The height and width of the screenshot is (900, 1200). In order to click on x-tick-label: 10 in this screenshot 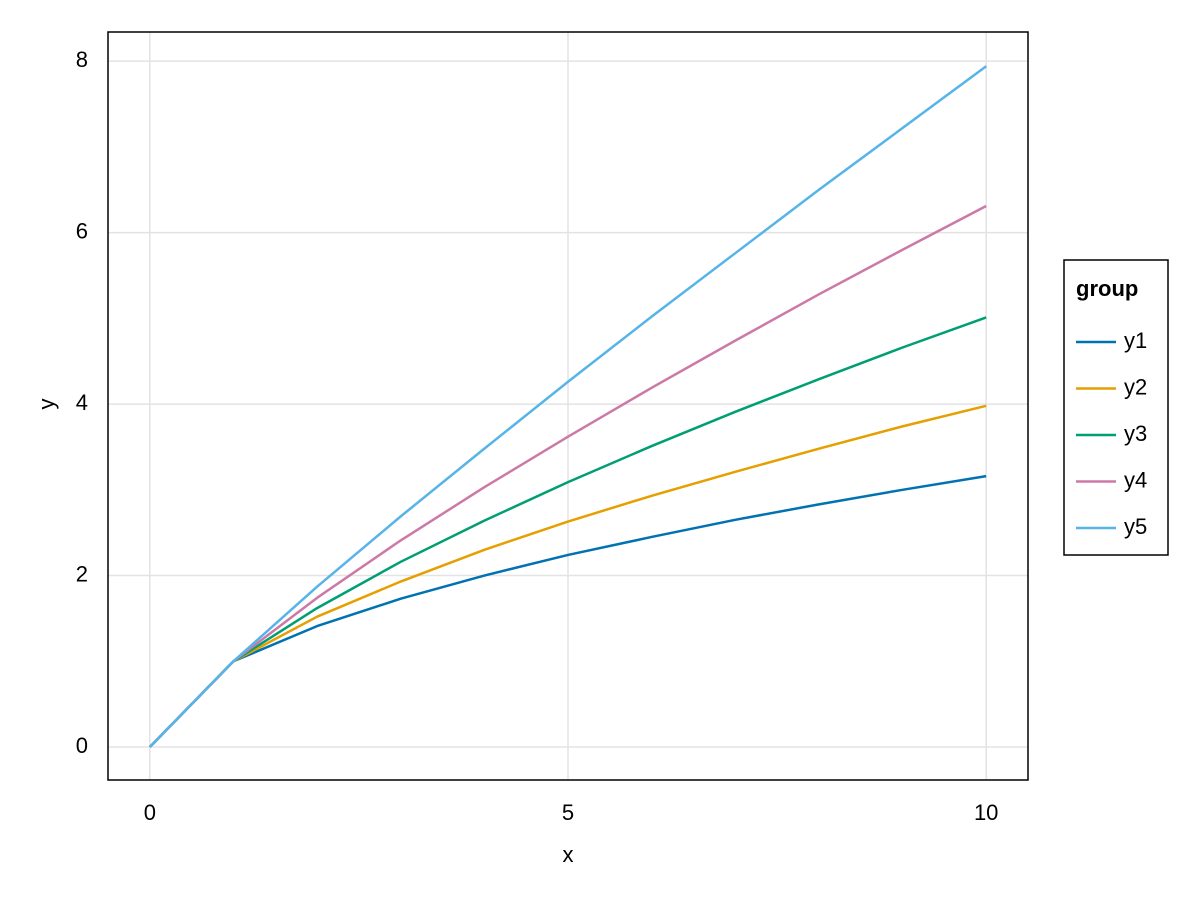, I will do `click(986, 812)`.